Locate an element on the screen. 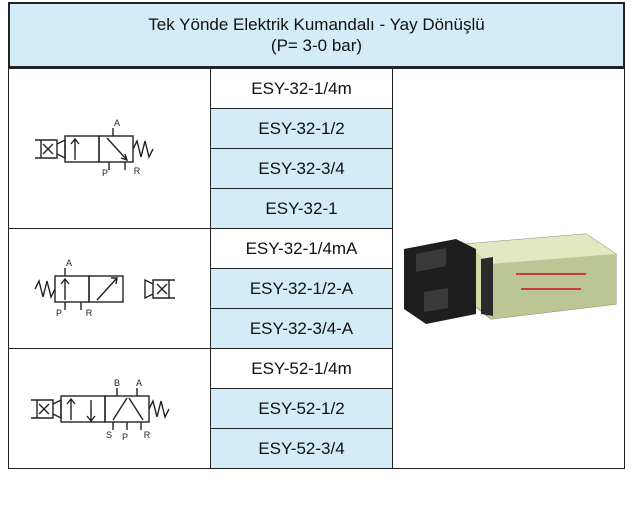 The height and width of the screenshot is (517, 633). symbol-label: B is located at coordinates (116, 383).